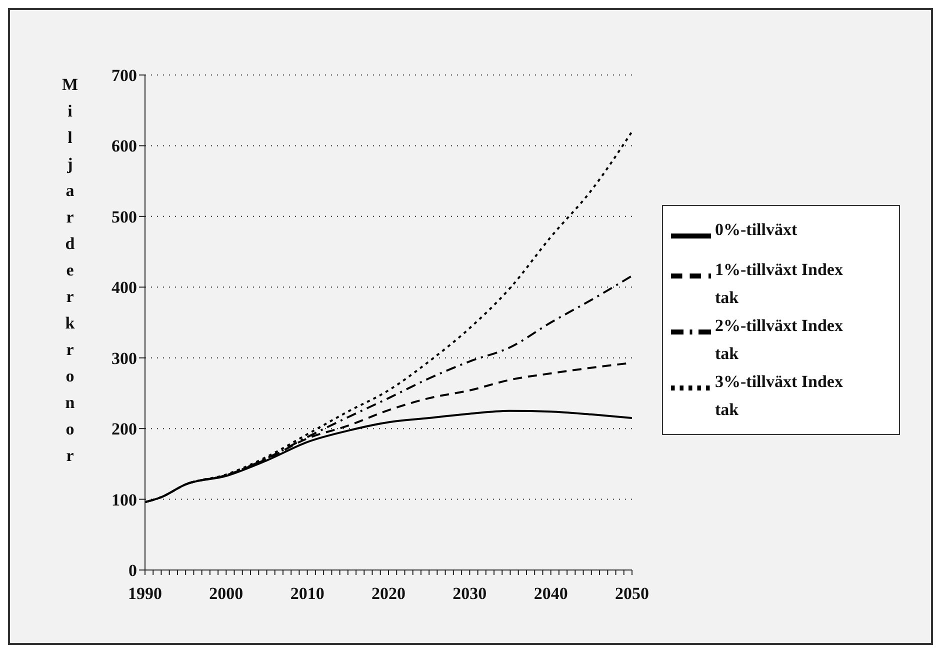 This screenshot has width=941, height=653. What do you see at coordinates (124, 429) in the screenshot?
I see `y-tick-label: 200` at bounding box center [124, 429].